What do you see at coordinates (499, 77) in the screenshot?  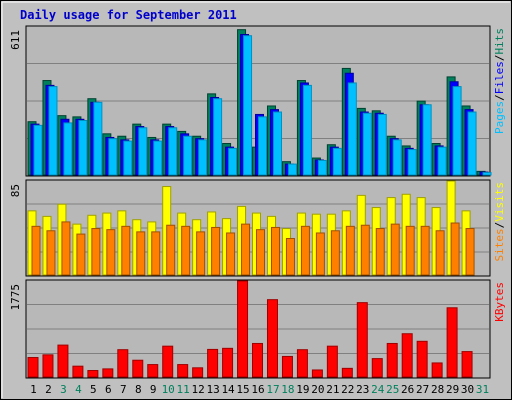 I see `legend-files: Files` at bounding box center [499, 77].